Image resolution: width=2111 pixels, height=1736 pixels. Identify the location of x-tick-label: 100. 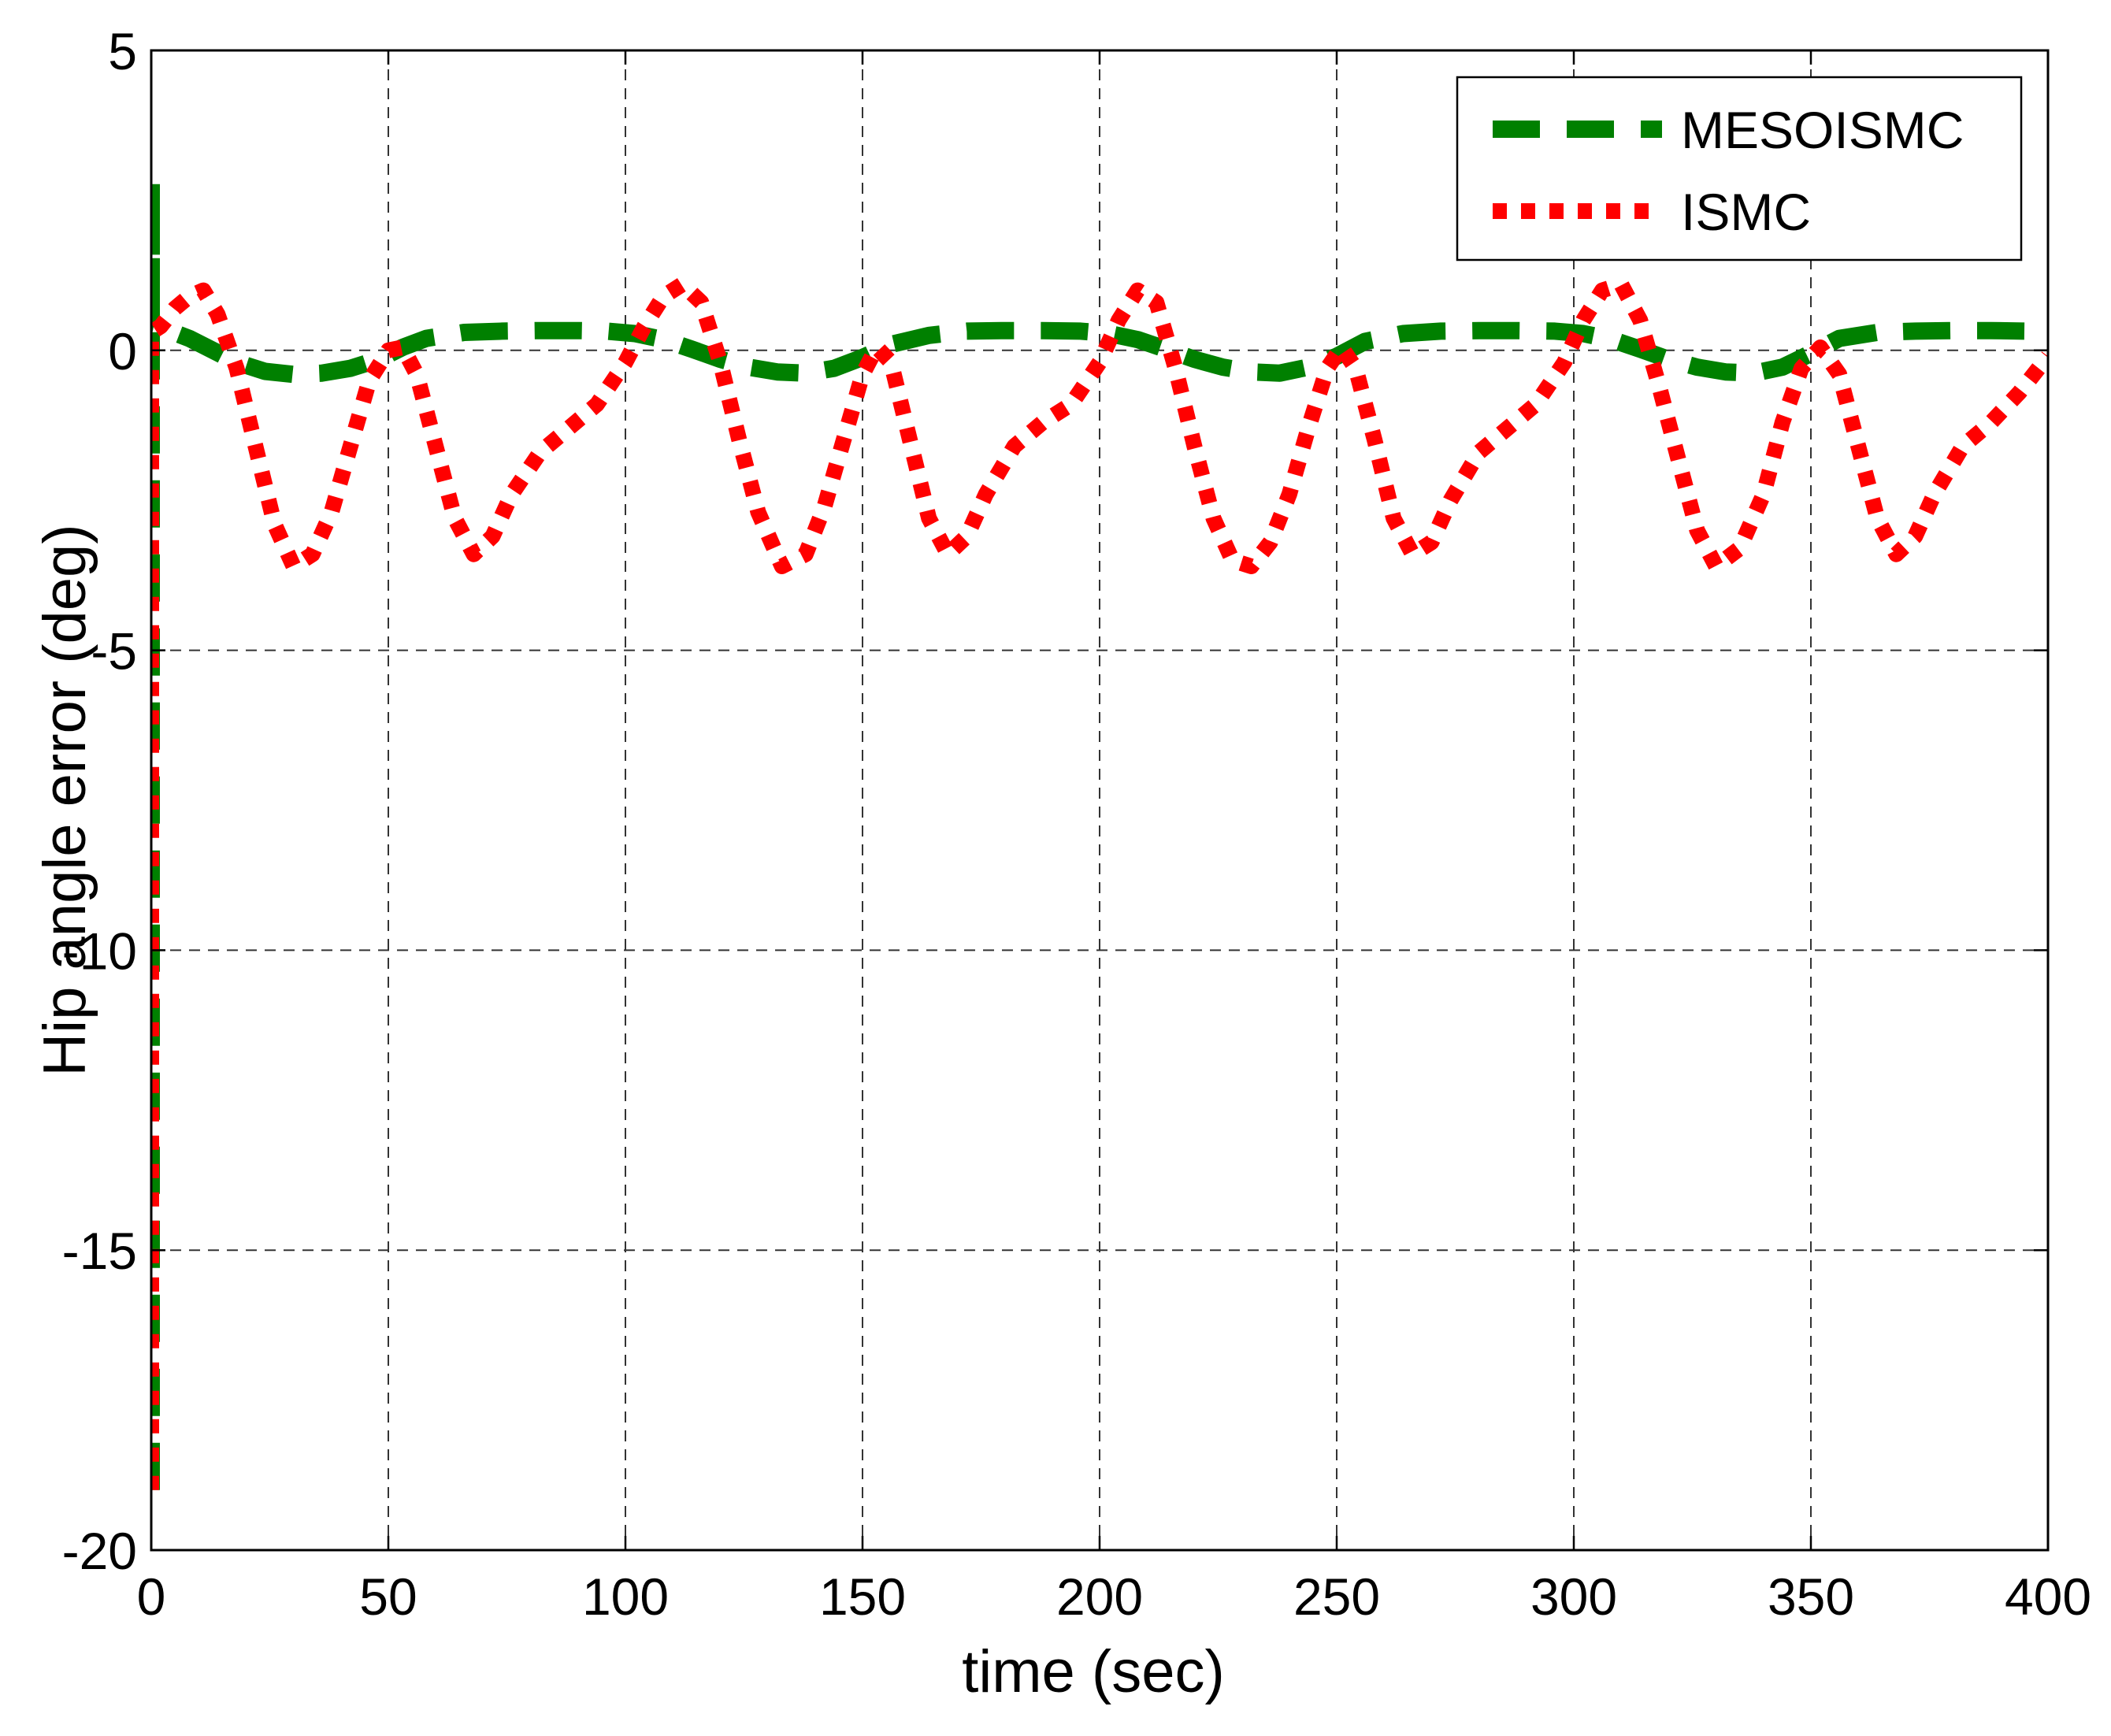
(625, 1597).